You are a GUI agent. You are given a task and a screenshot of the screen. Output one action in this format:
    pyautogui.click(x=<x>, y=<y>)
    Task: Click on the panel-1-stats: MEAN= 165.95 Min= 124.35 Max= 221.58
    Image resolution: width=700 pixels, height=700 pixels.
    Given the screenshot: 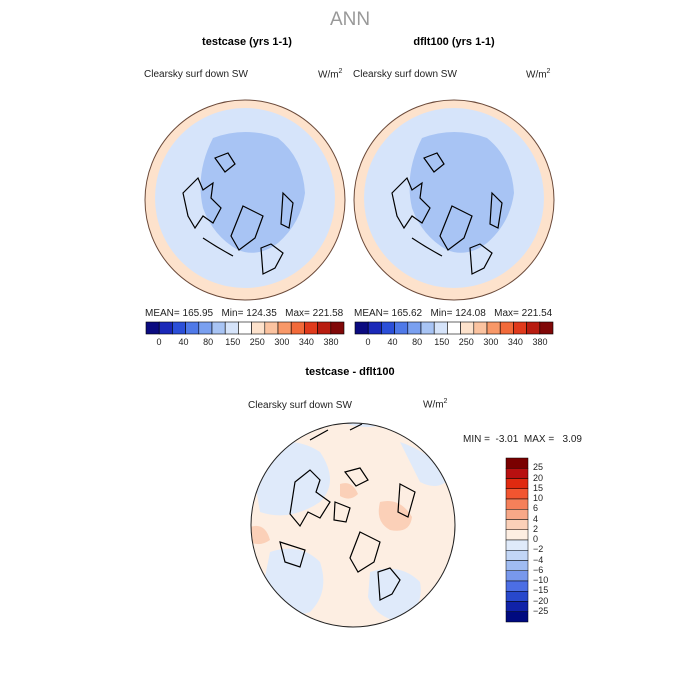 What is the action you would take?
    pyautogui.click(x=244, y=313)
    